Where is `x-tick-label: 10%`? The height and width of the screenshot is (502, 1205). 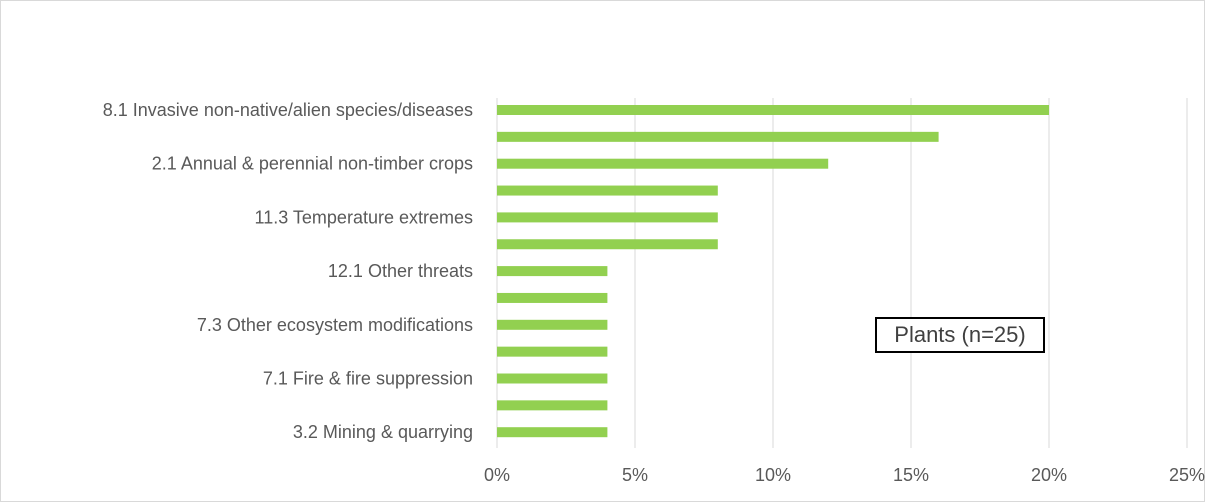
x-tick-label: 10% is located at coordinates (773, 475).